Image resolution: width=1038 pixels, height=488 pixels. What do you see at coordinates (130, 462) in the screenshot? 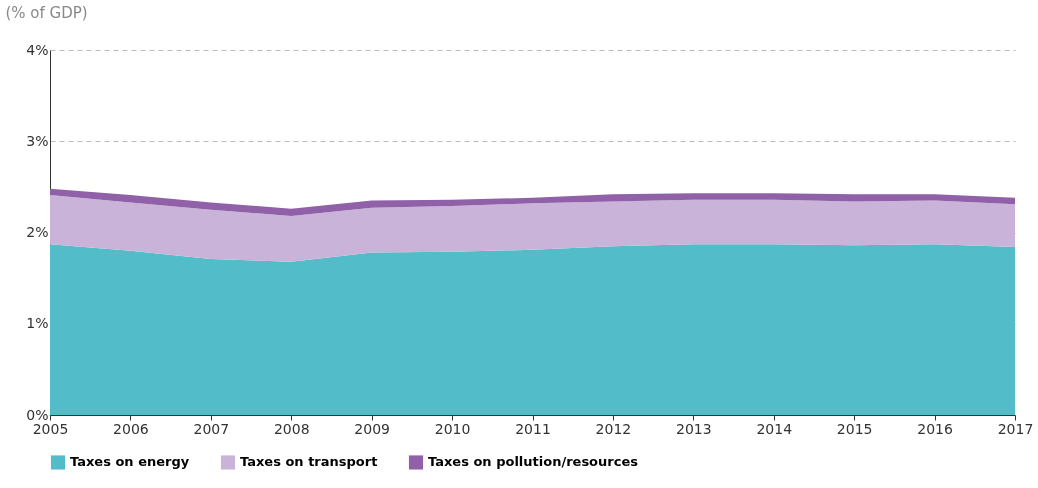
I see `legend-label: Taxes on energy` at bounding box center [130, 462].